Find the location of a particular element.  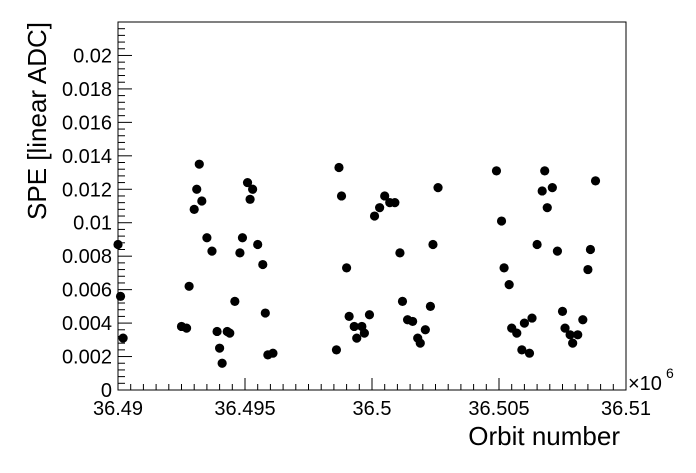

y-tick-label: 0 is located at coordinates (106, 391).